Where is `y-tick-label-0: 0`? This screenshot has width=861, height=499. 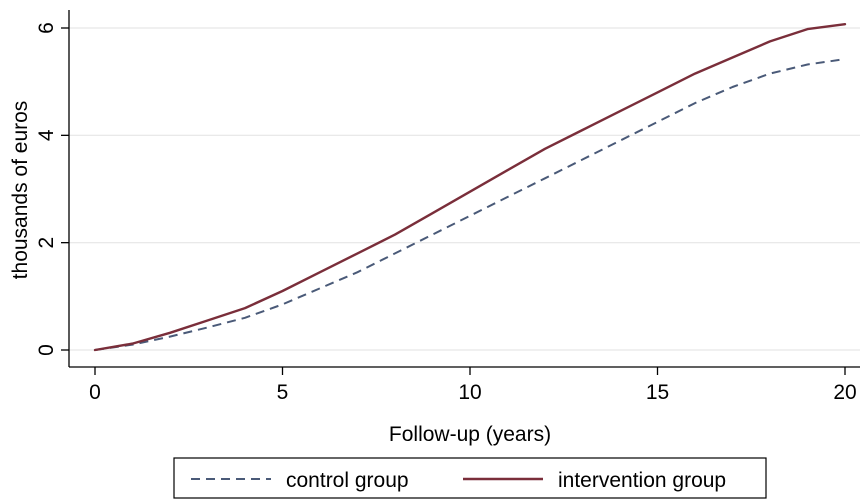 y-tick-label-0: 0 is located at coordinates (46, 350).